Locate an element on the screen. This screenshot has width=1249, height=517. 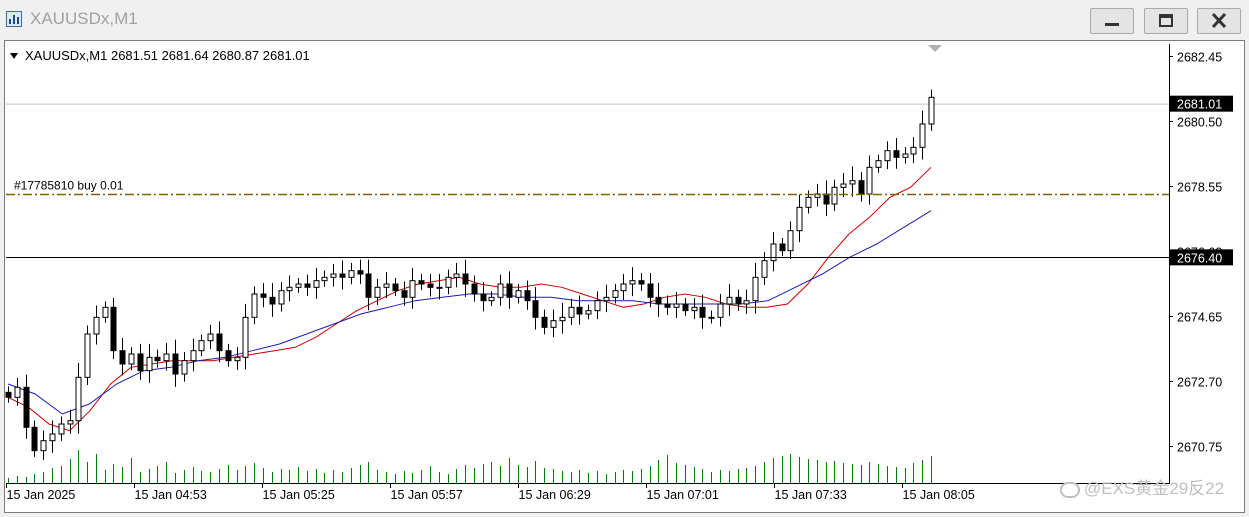
symbol-menu-icon is located at coordinates (14, 56).